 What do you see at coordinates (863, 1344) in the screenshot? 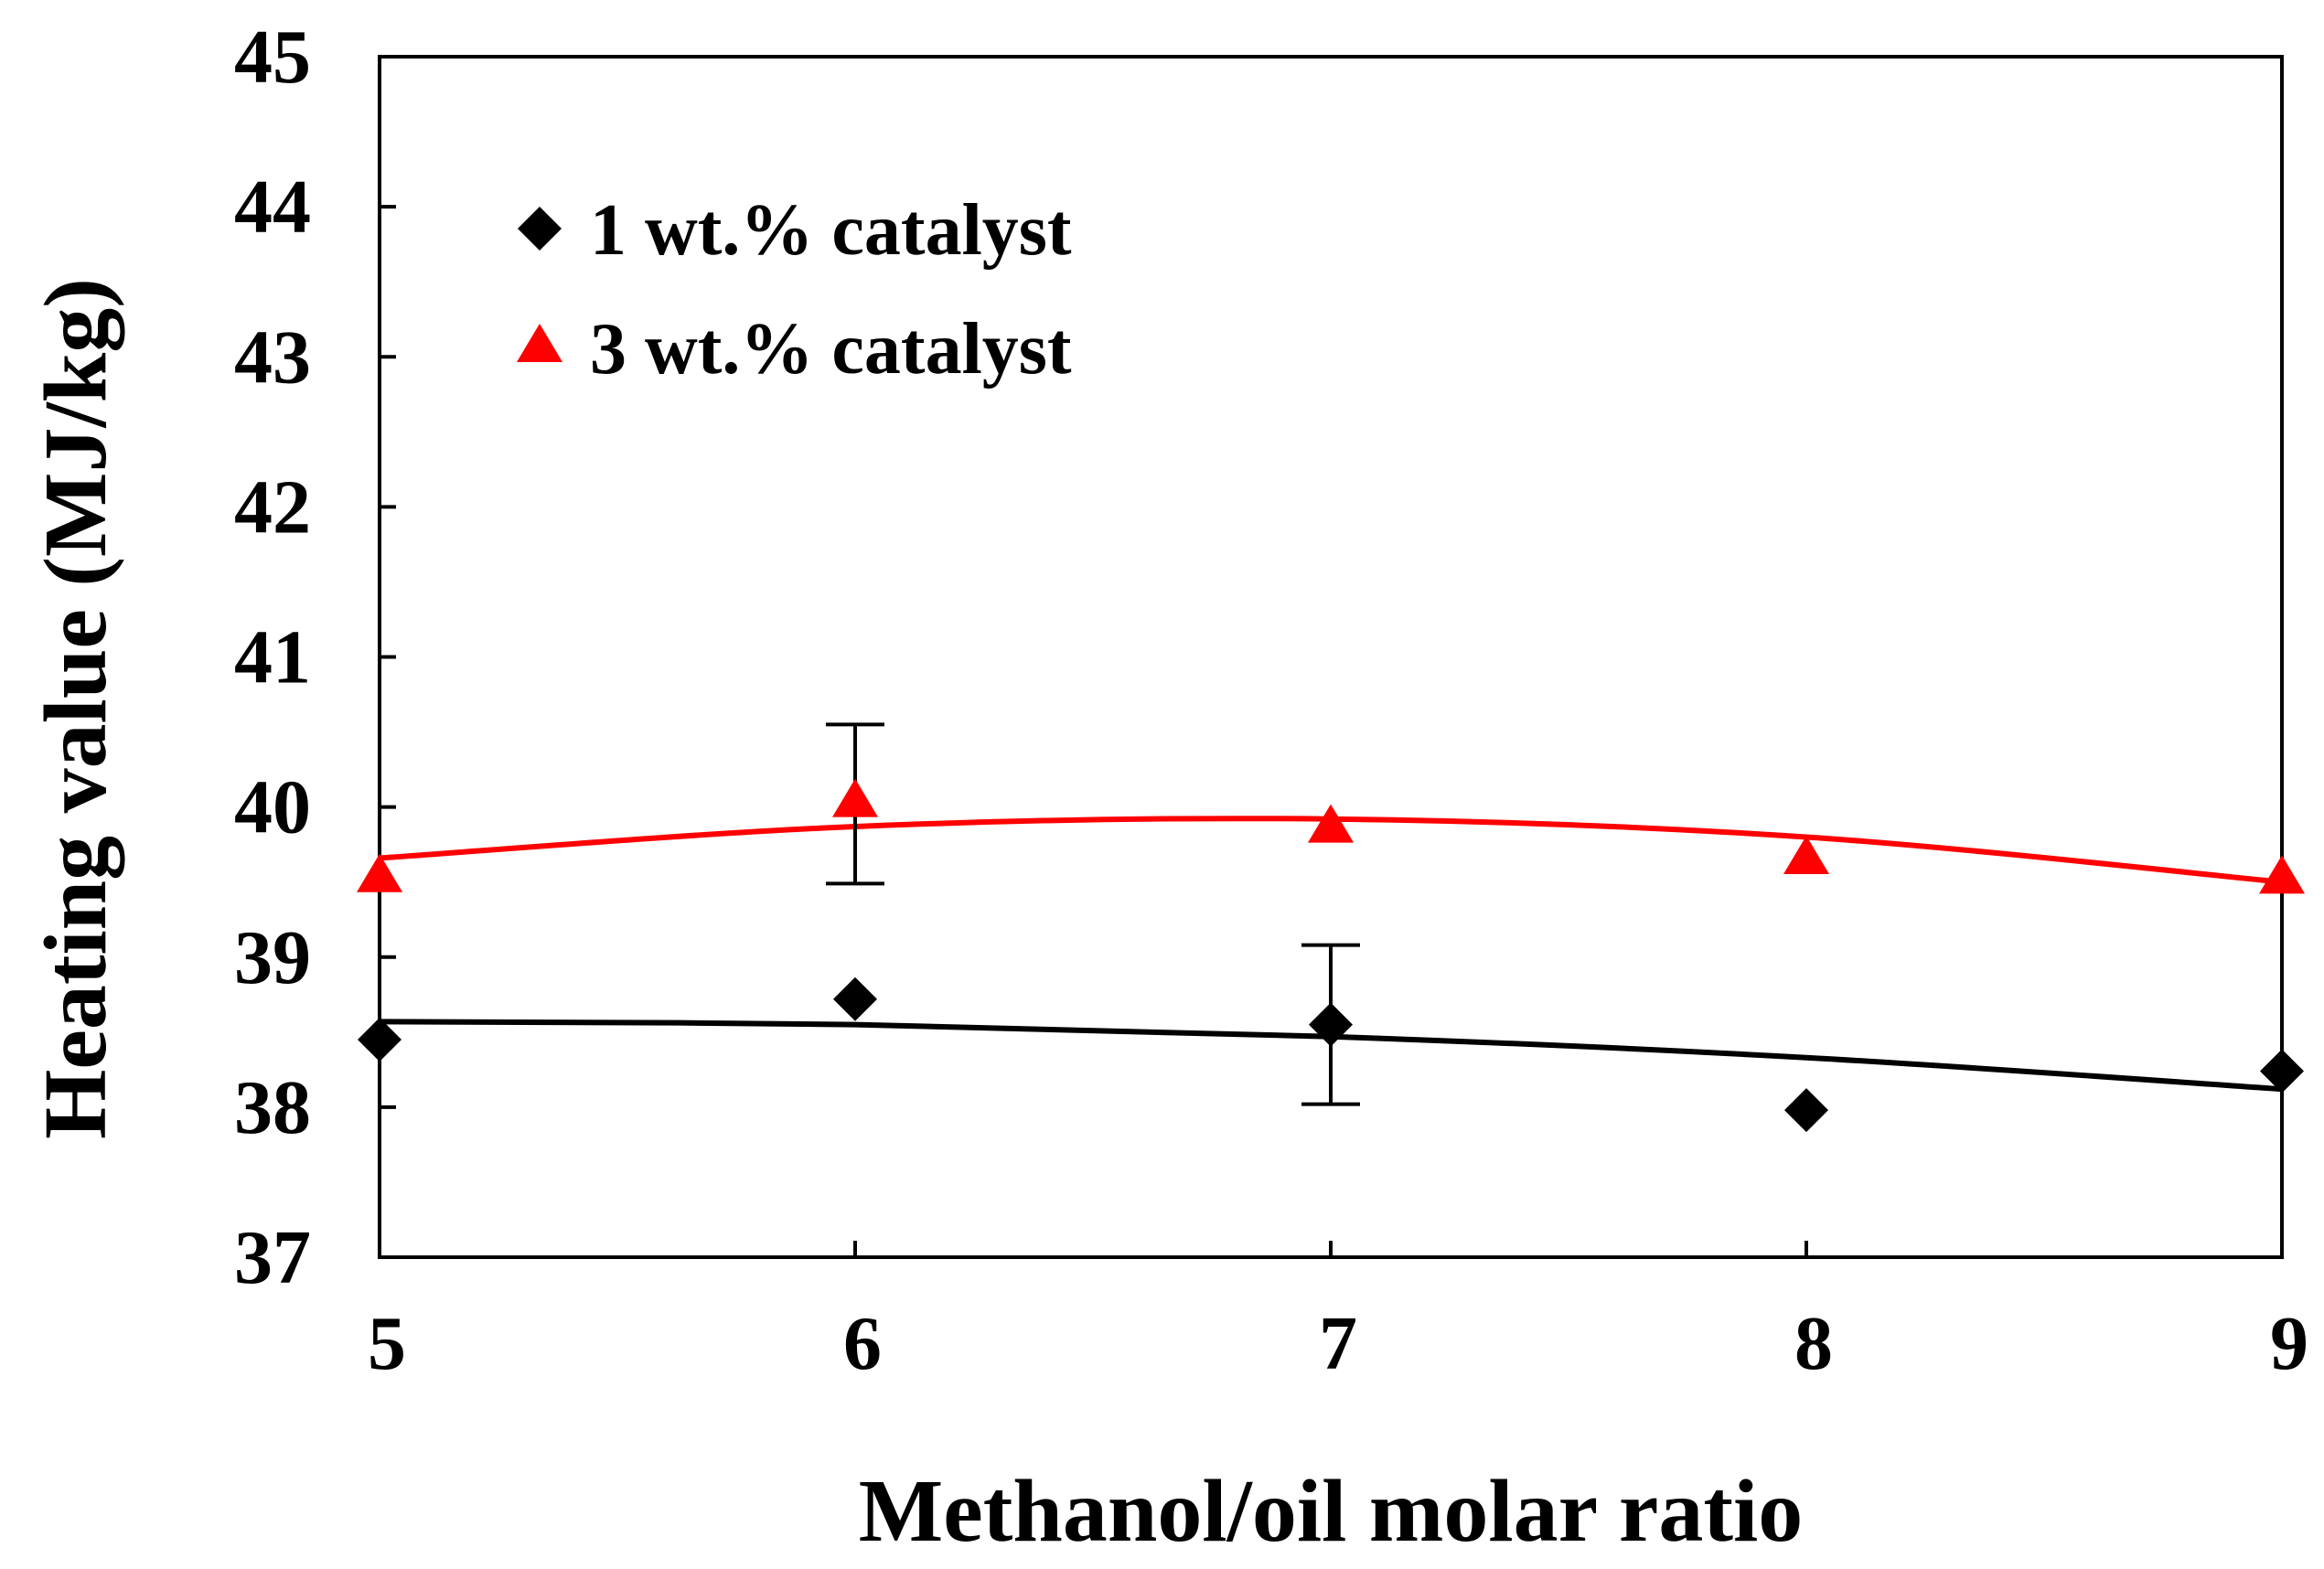
I see `x-tick-label: 6` at bounding box center [863, 1344].